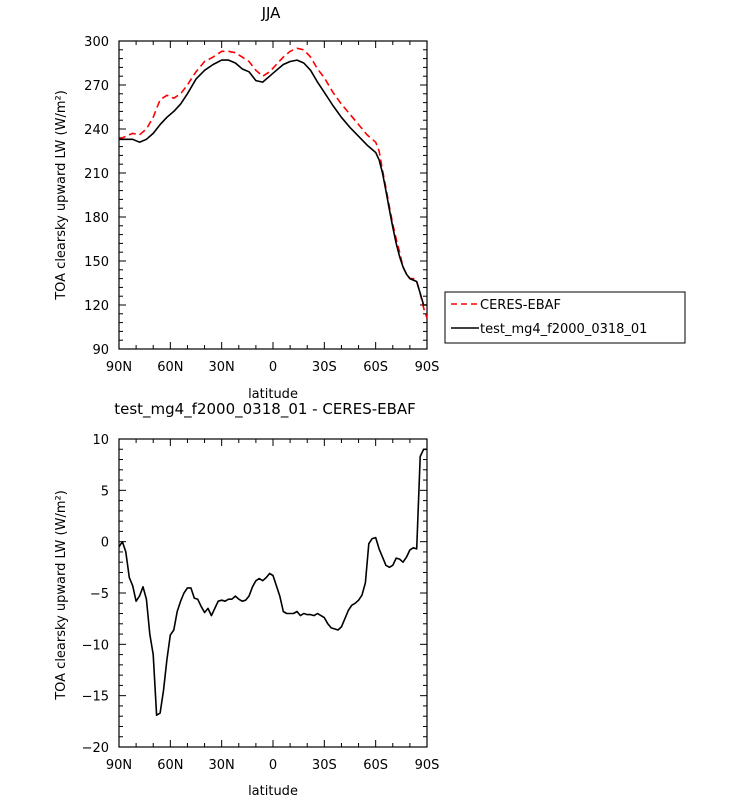 This screenshot has height=801, width=732. Describe the element at coordinates (520, 305) in the screenshot. I see `legend-label-ceres-ebaf: CERES-EBAF` at that location.